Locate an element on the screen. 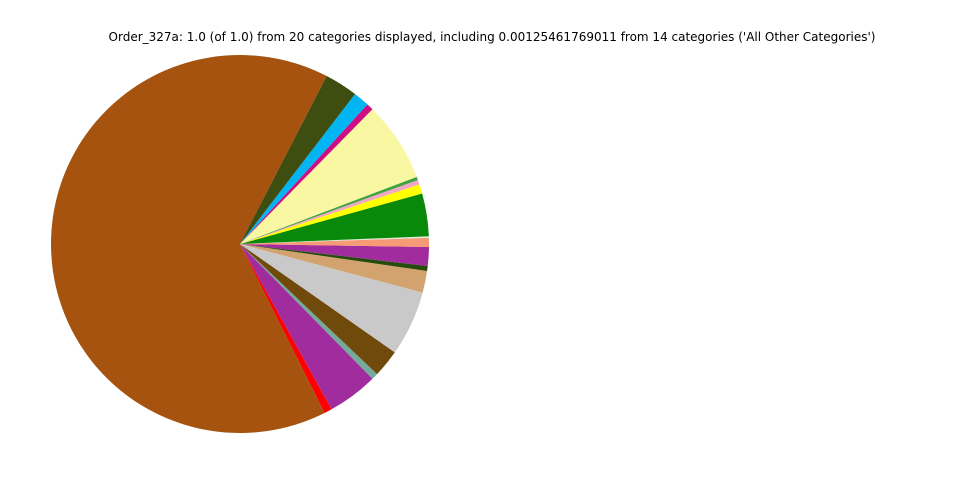 The image size is (960, 480). slice-pale-yellow is located at coordinates (328, 176).